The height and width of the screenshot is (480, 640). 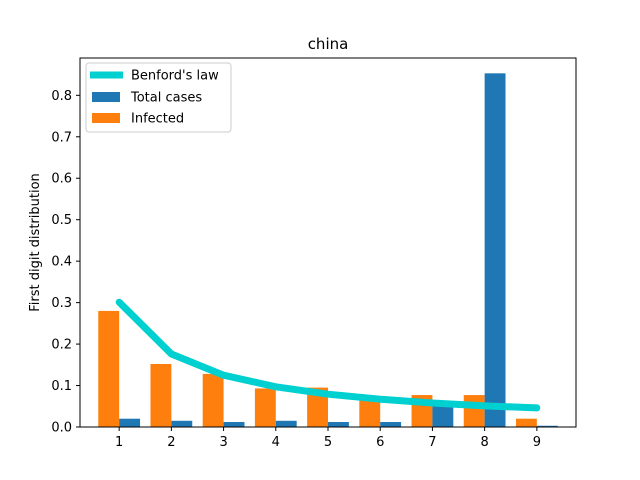 I want to click on y-tick-label: 0.1, so click(x=61, y=386).